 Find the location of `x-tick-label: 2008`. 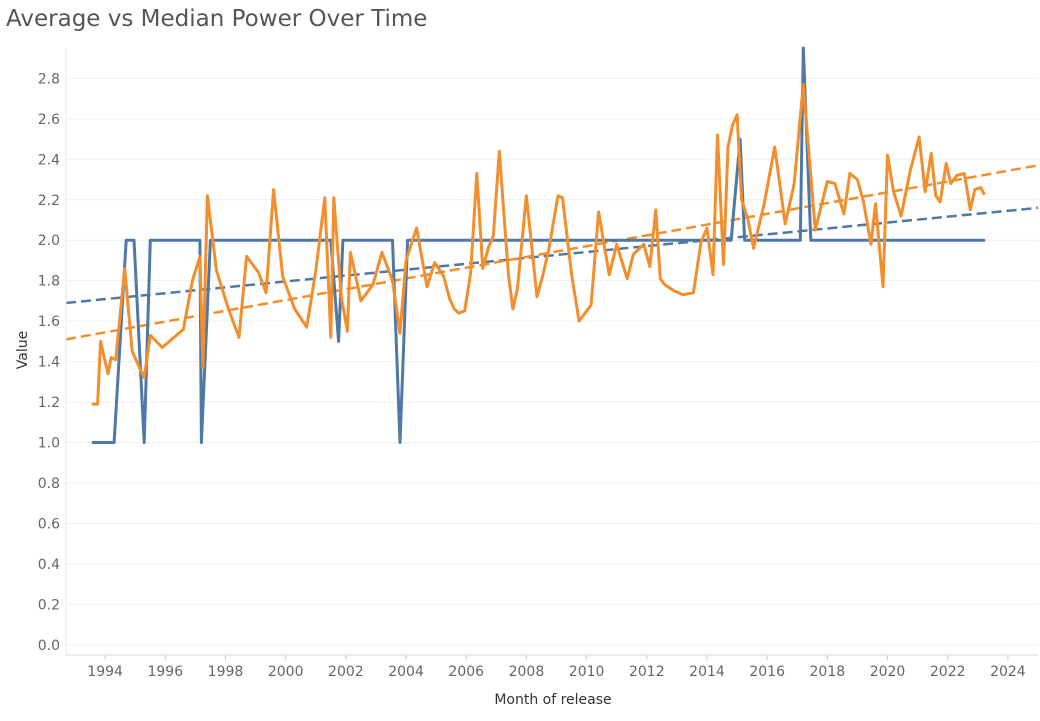

x-tick-label: 2008 is located at coordinates (527, 672).